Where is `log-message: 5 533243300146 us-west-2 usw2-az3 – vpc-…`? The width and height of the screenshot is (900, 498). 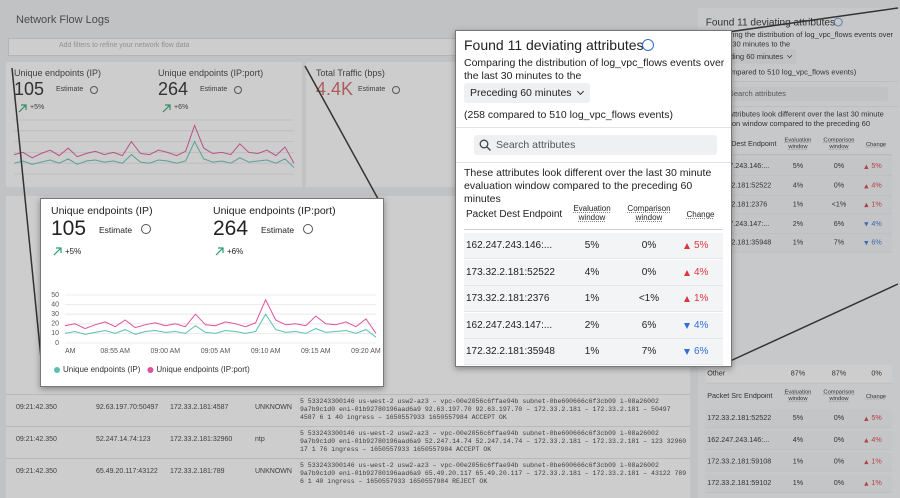 log-message: 5 533243300146 us-west-2 usw2-az3 – vpc-… is located at coordinates (493, 473).